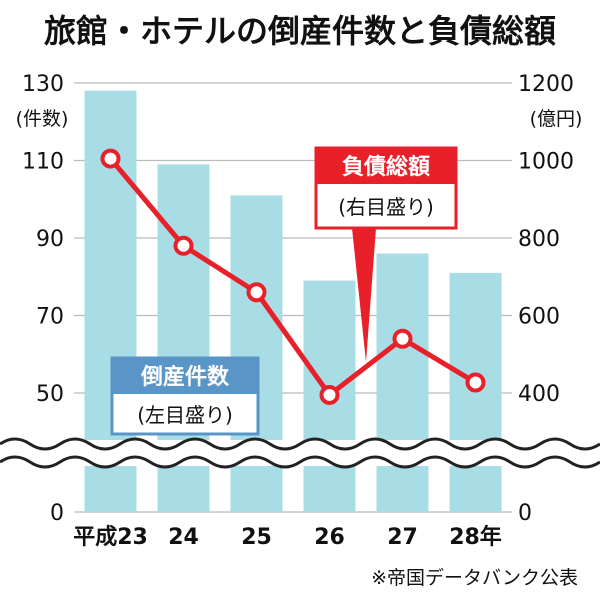  Describe the element at coordinates (256, 537) in the screenshot. I see `category-label: 25` at that location.